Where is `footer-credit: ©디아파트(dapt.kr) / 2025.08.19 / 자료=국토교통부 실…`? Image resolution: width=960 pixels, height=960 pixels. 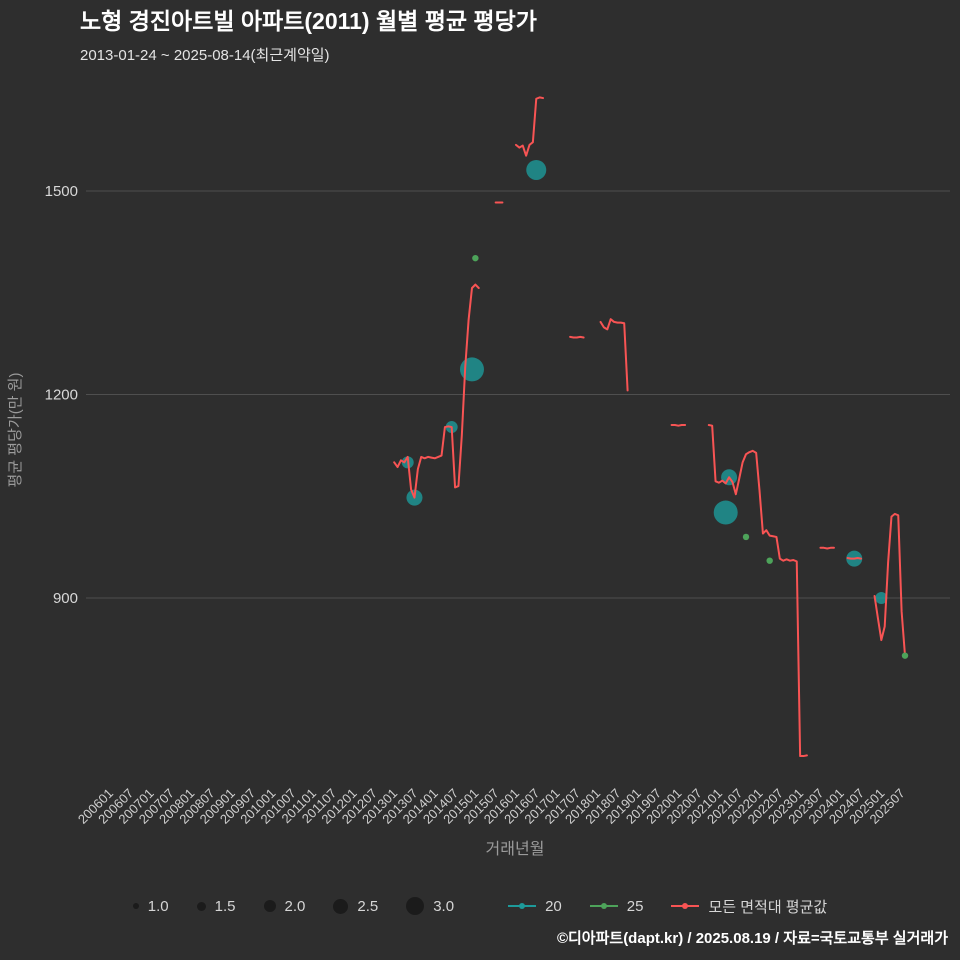 footer-credit: ©디아파트(dapt.kr) / 2025.08.19 / 자료=국토교통부 실… is located at coordinates (752, 938).